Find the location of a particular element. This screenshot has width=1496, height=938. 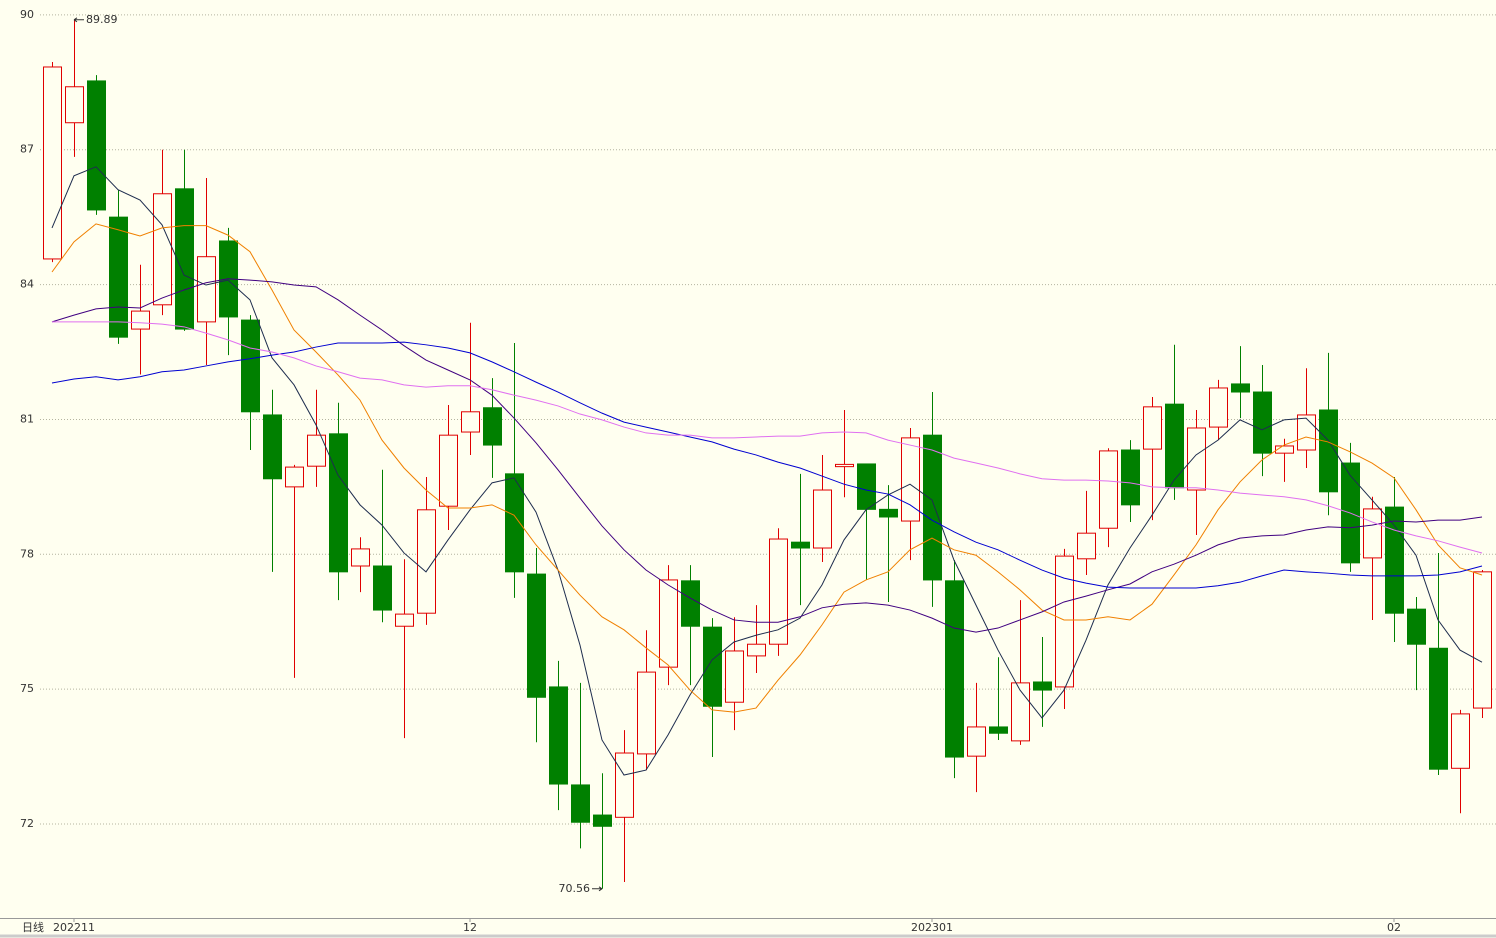

x-tick-label: 202211 is located at coordinates (74, 927).